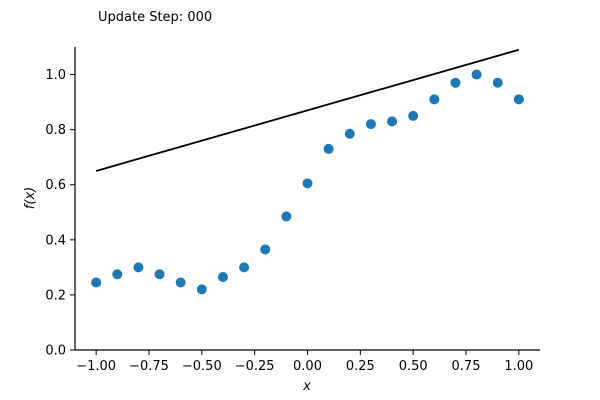 This screenshot has width=600, height=400. I want to click on y-tick-label: 0.4, so click(55, 240).